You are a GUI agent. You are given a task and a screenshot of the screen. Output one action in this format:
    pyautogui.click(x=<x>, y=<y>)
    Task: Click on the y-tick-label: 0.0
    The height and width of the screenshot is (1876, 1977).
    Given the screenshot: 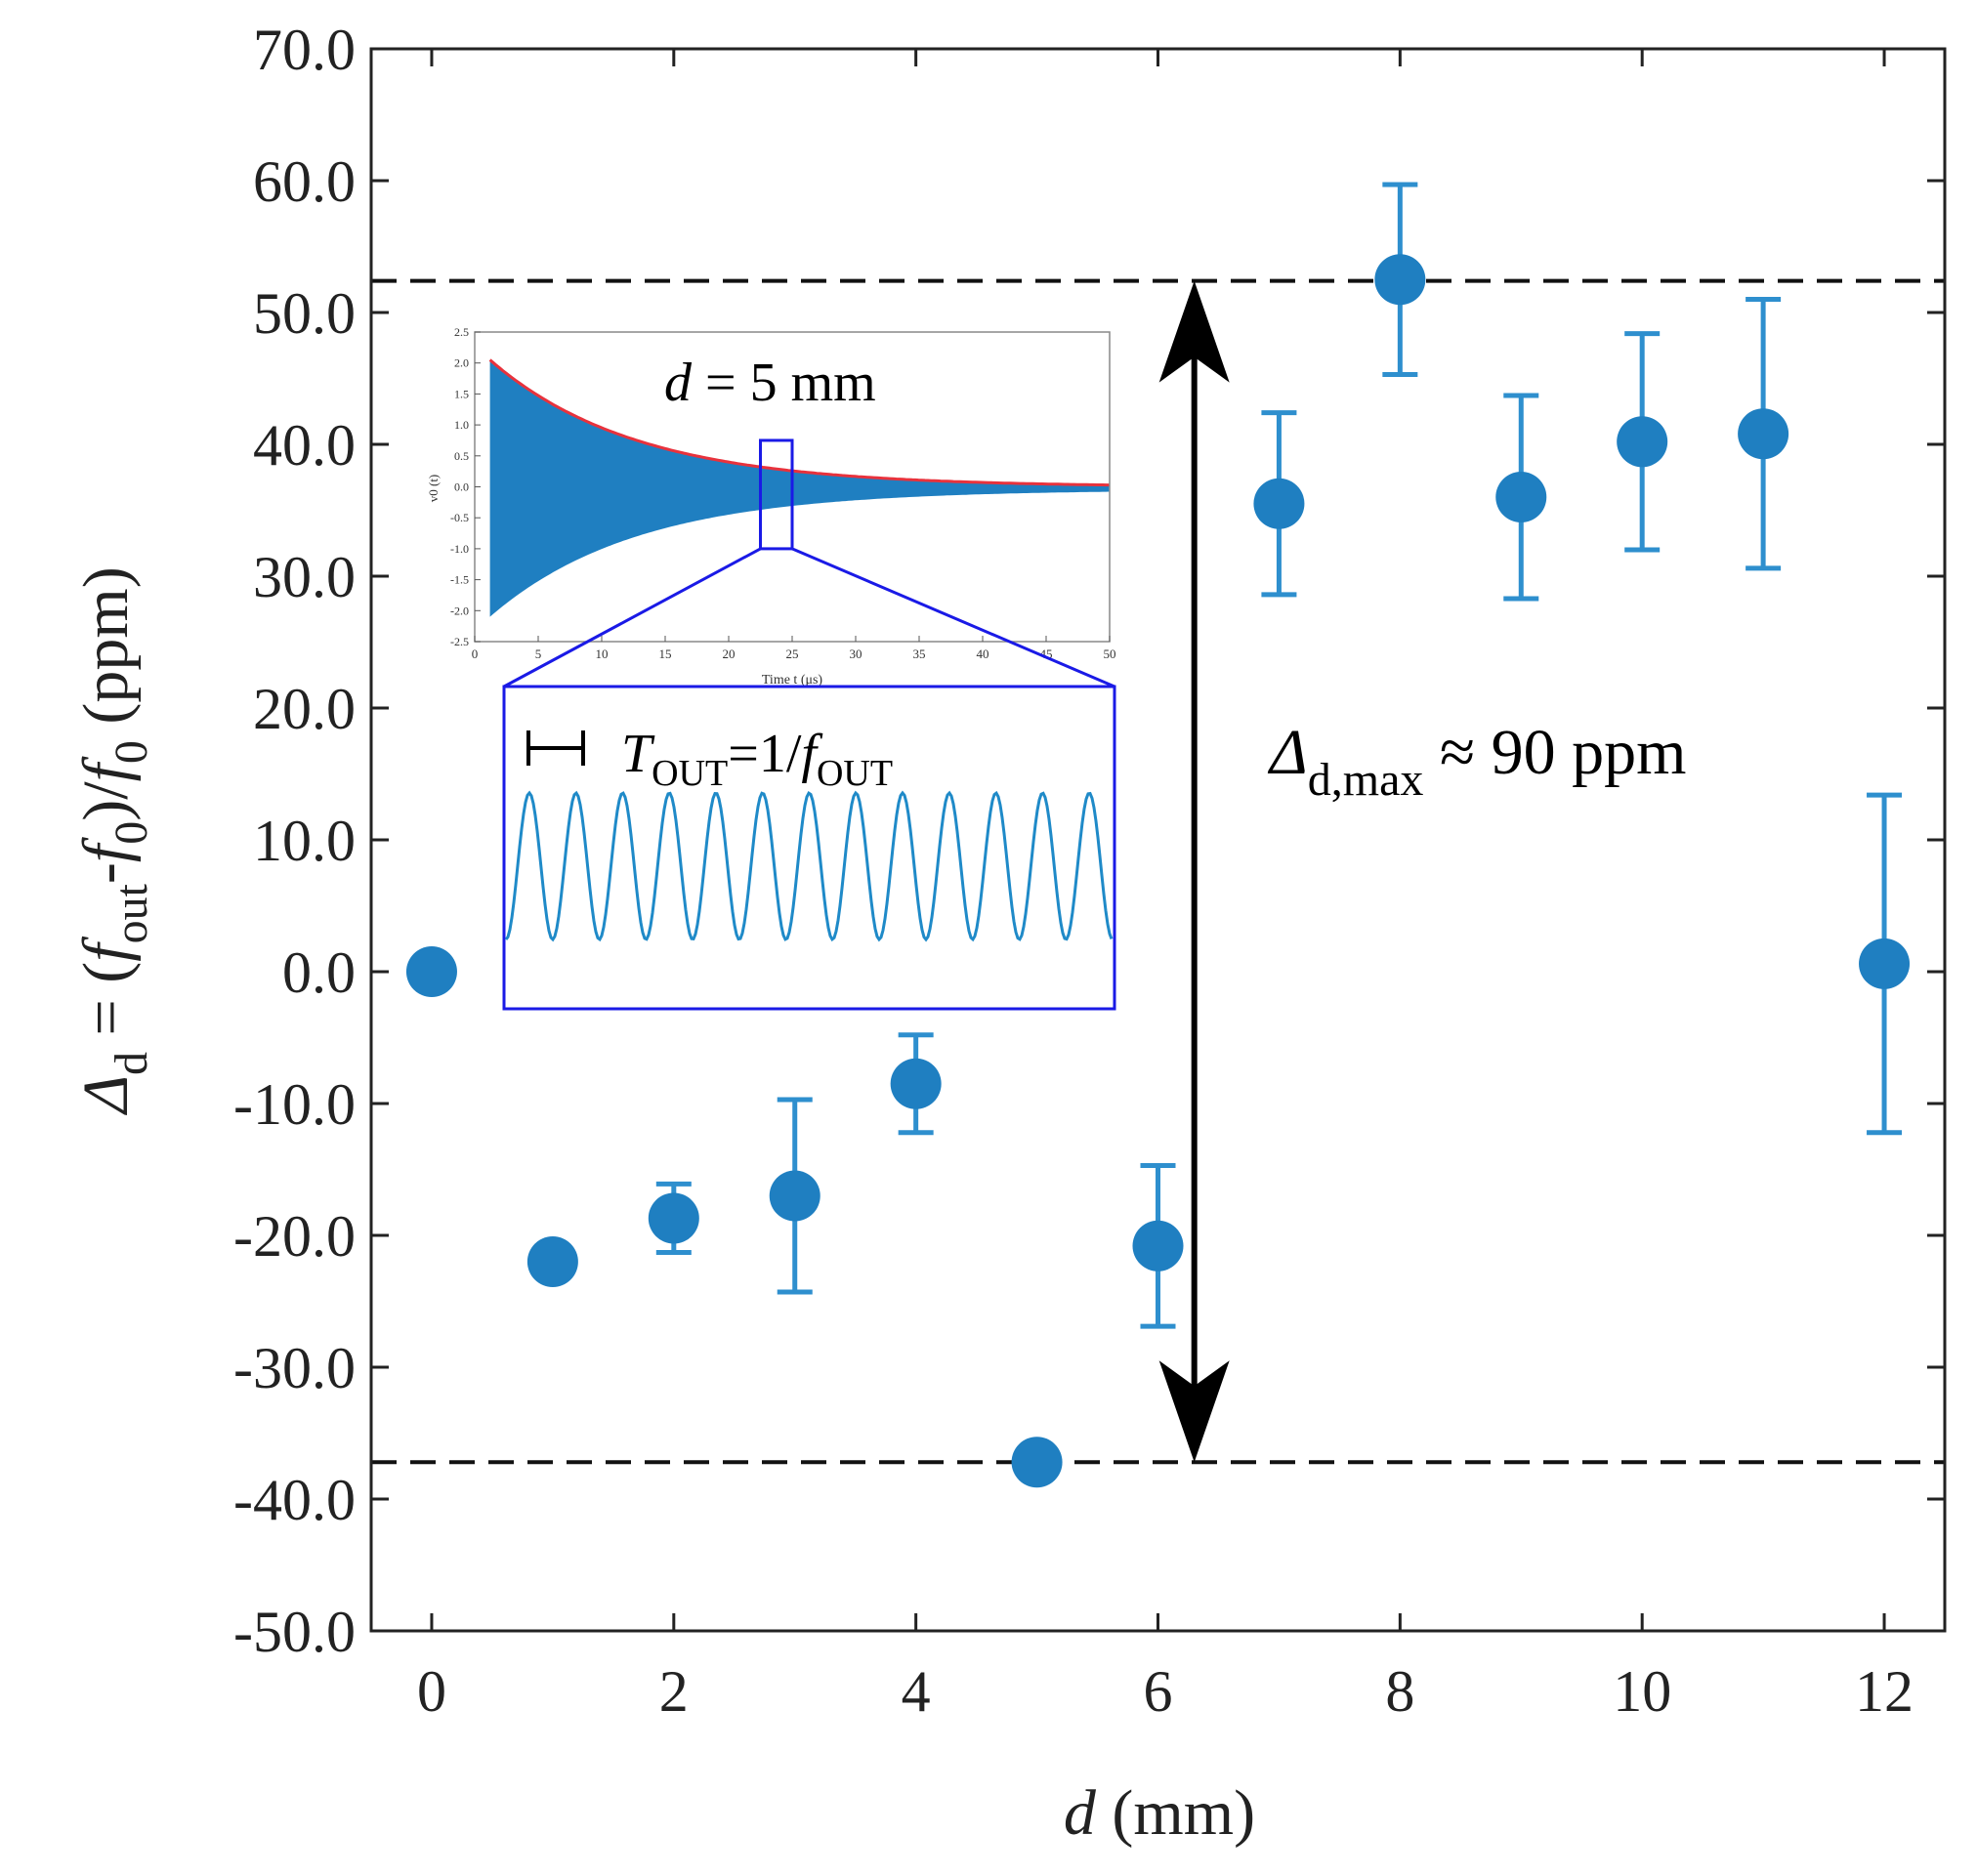 What is the action you would take?
    pyautogui.click(x=319, y=973)
    